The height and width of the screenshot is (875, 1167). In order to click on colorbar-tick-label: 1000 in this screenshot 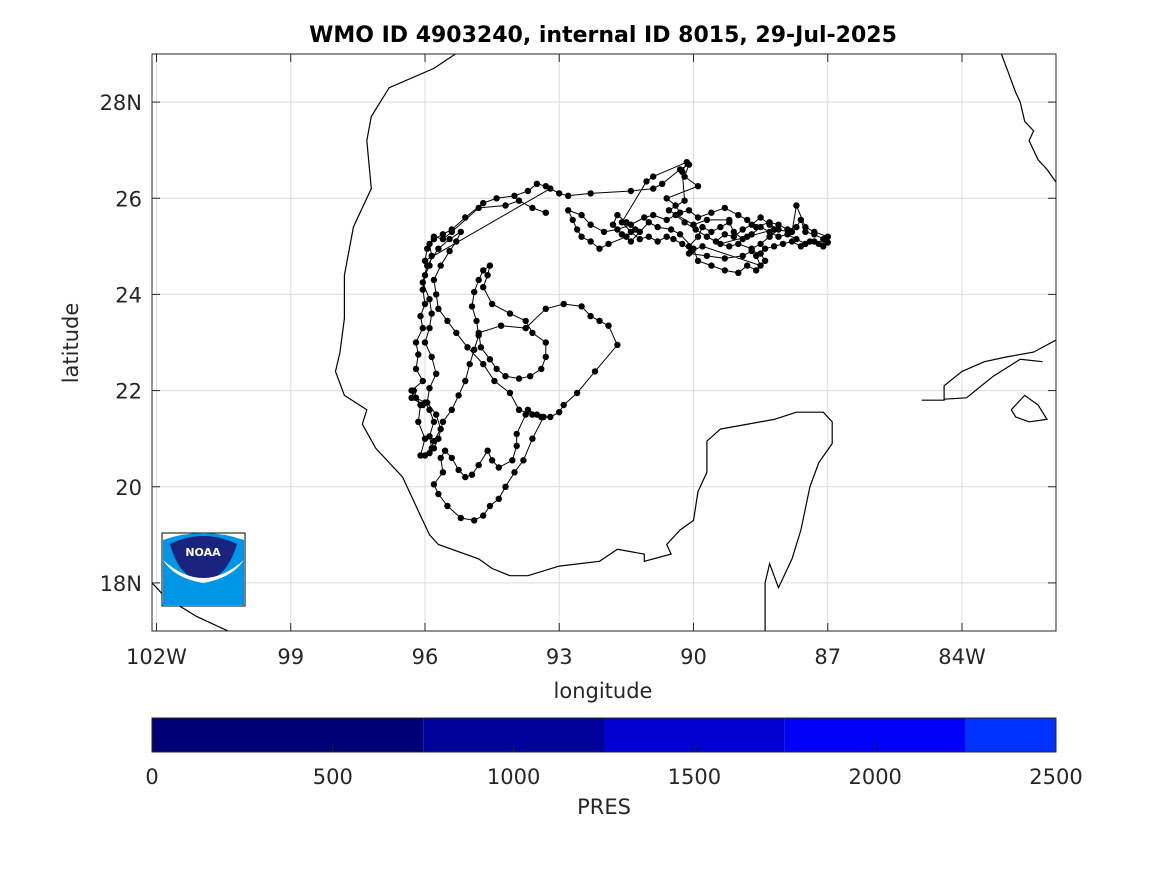, I will do `click(513, 777)`.